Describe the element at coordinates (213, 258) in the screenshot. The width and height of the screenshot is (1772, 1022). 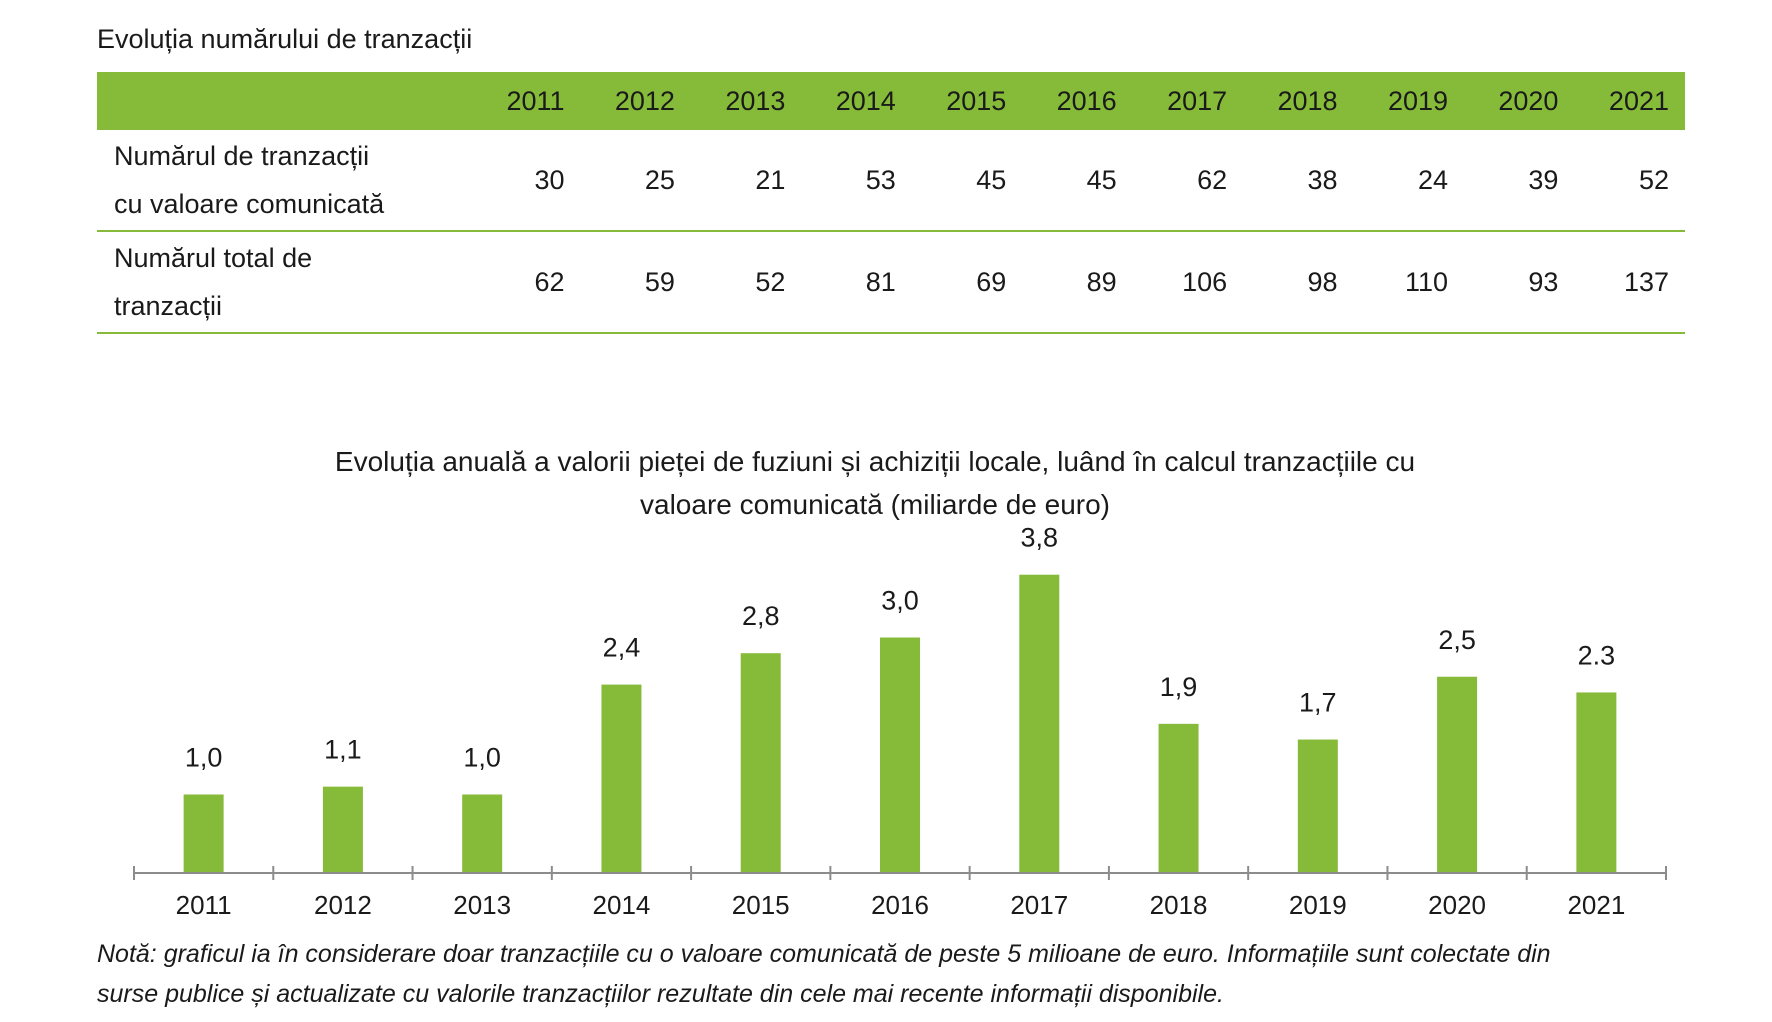
I see `row-label-line: Numărul total de` at that location.